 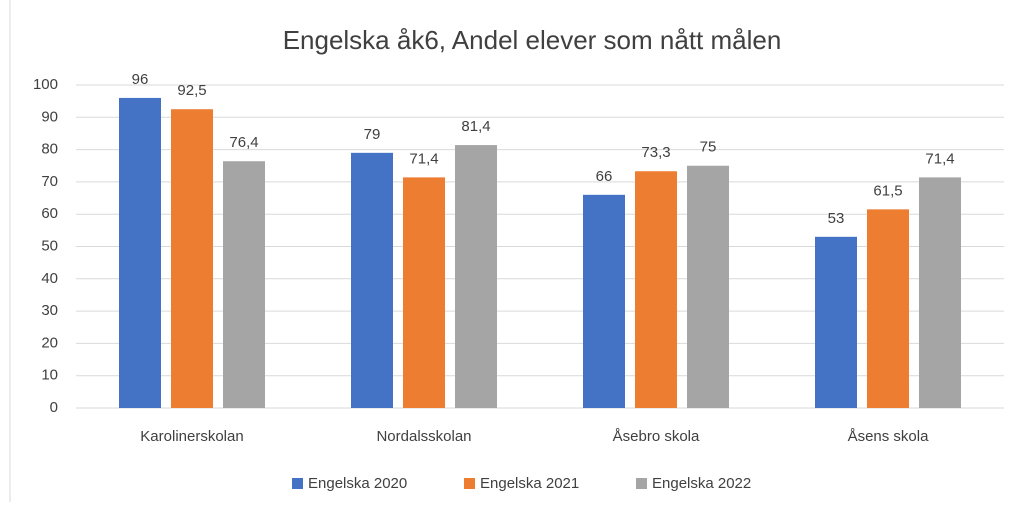 What do you see at coordinates (475, 126) in the screenshot?
I see `data-label: 81,4` at bounding box center [475, 126].